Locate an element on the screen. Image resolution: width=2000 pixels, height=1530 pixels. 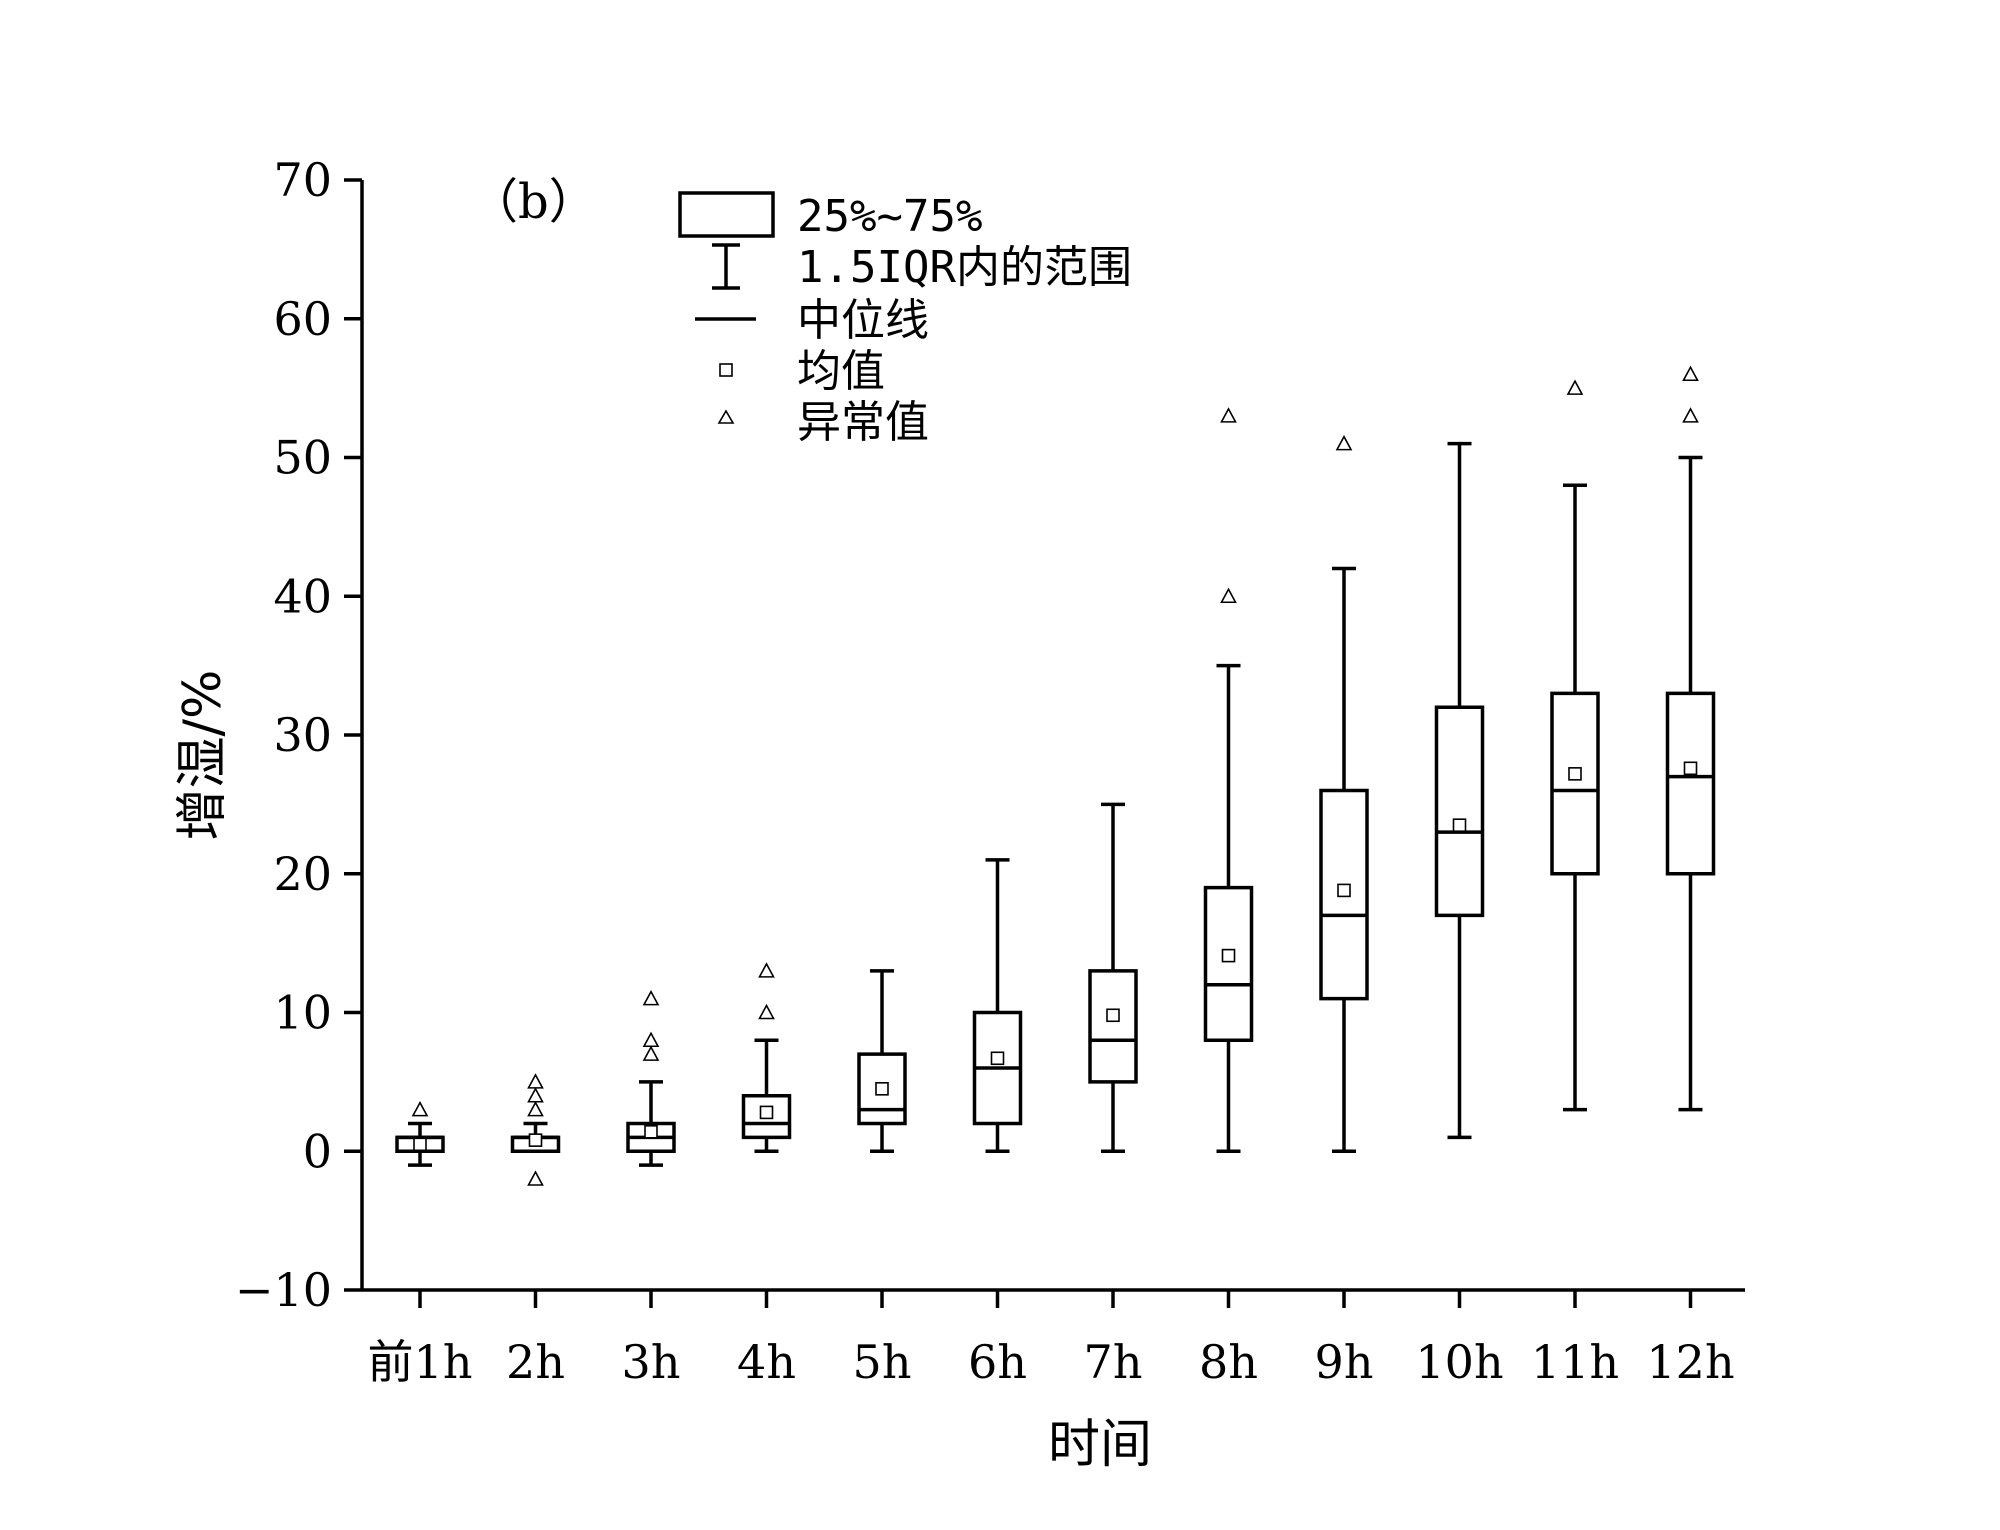
x-tick-label: 10h is located at coordinates (1459, 1362).